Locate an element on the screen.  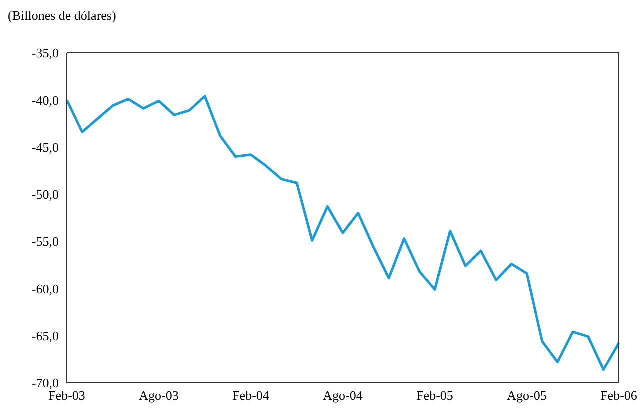
x-tick-label: Ago-05 is located at coordinates (527, 396).